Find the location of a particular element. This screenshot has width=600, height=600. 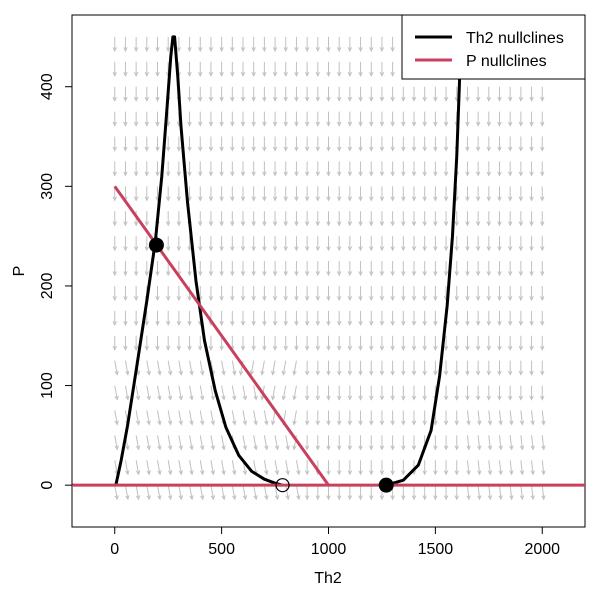

x-tick-label: 1500 is located at coordinates (436, 549).